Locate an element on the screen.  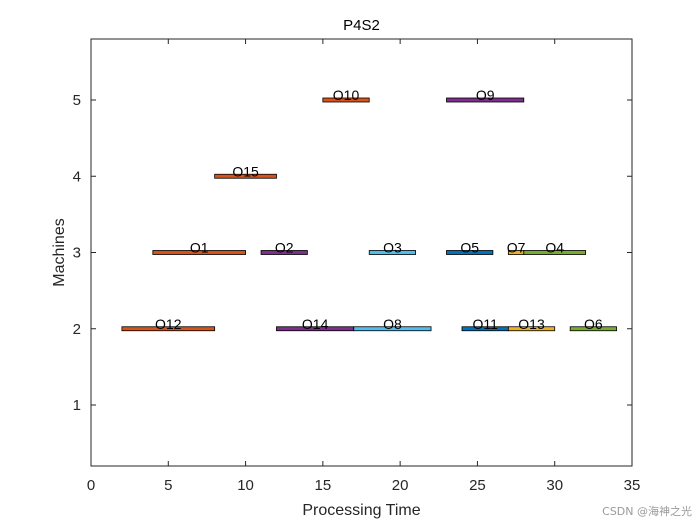
task-label-o15: O15 is located at coordinates (245, 171).